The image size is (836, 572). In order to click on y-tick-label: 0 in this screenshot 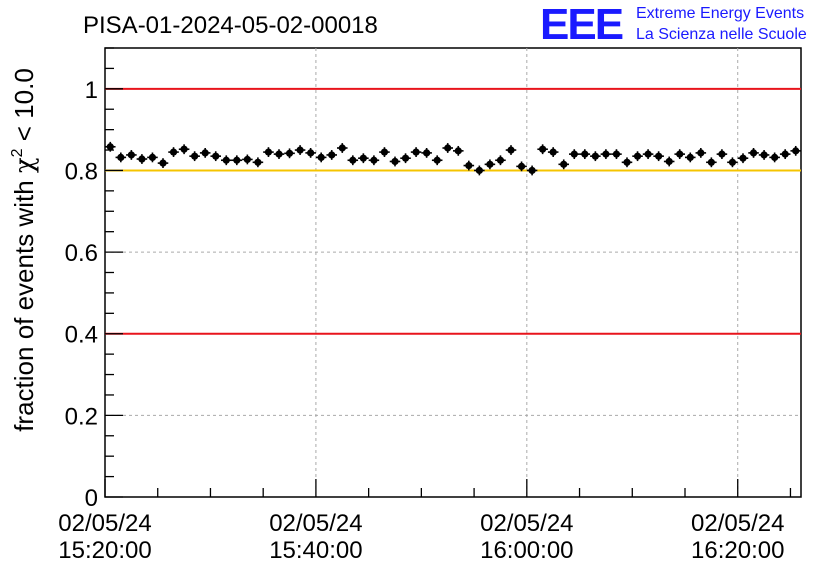, I will do `click(91, 498)`.